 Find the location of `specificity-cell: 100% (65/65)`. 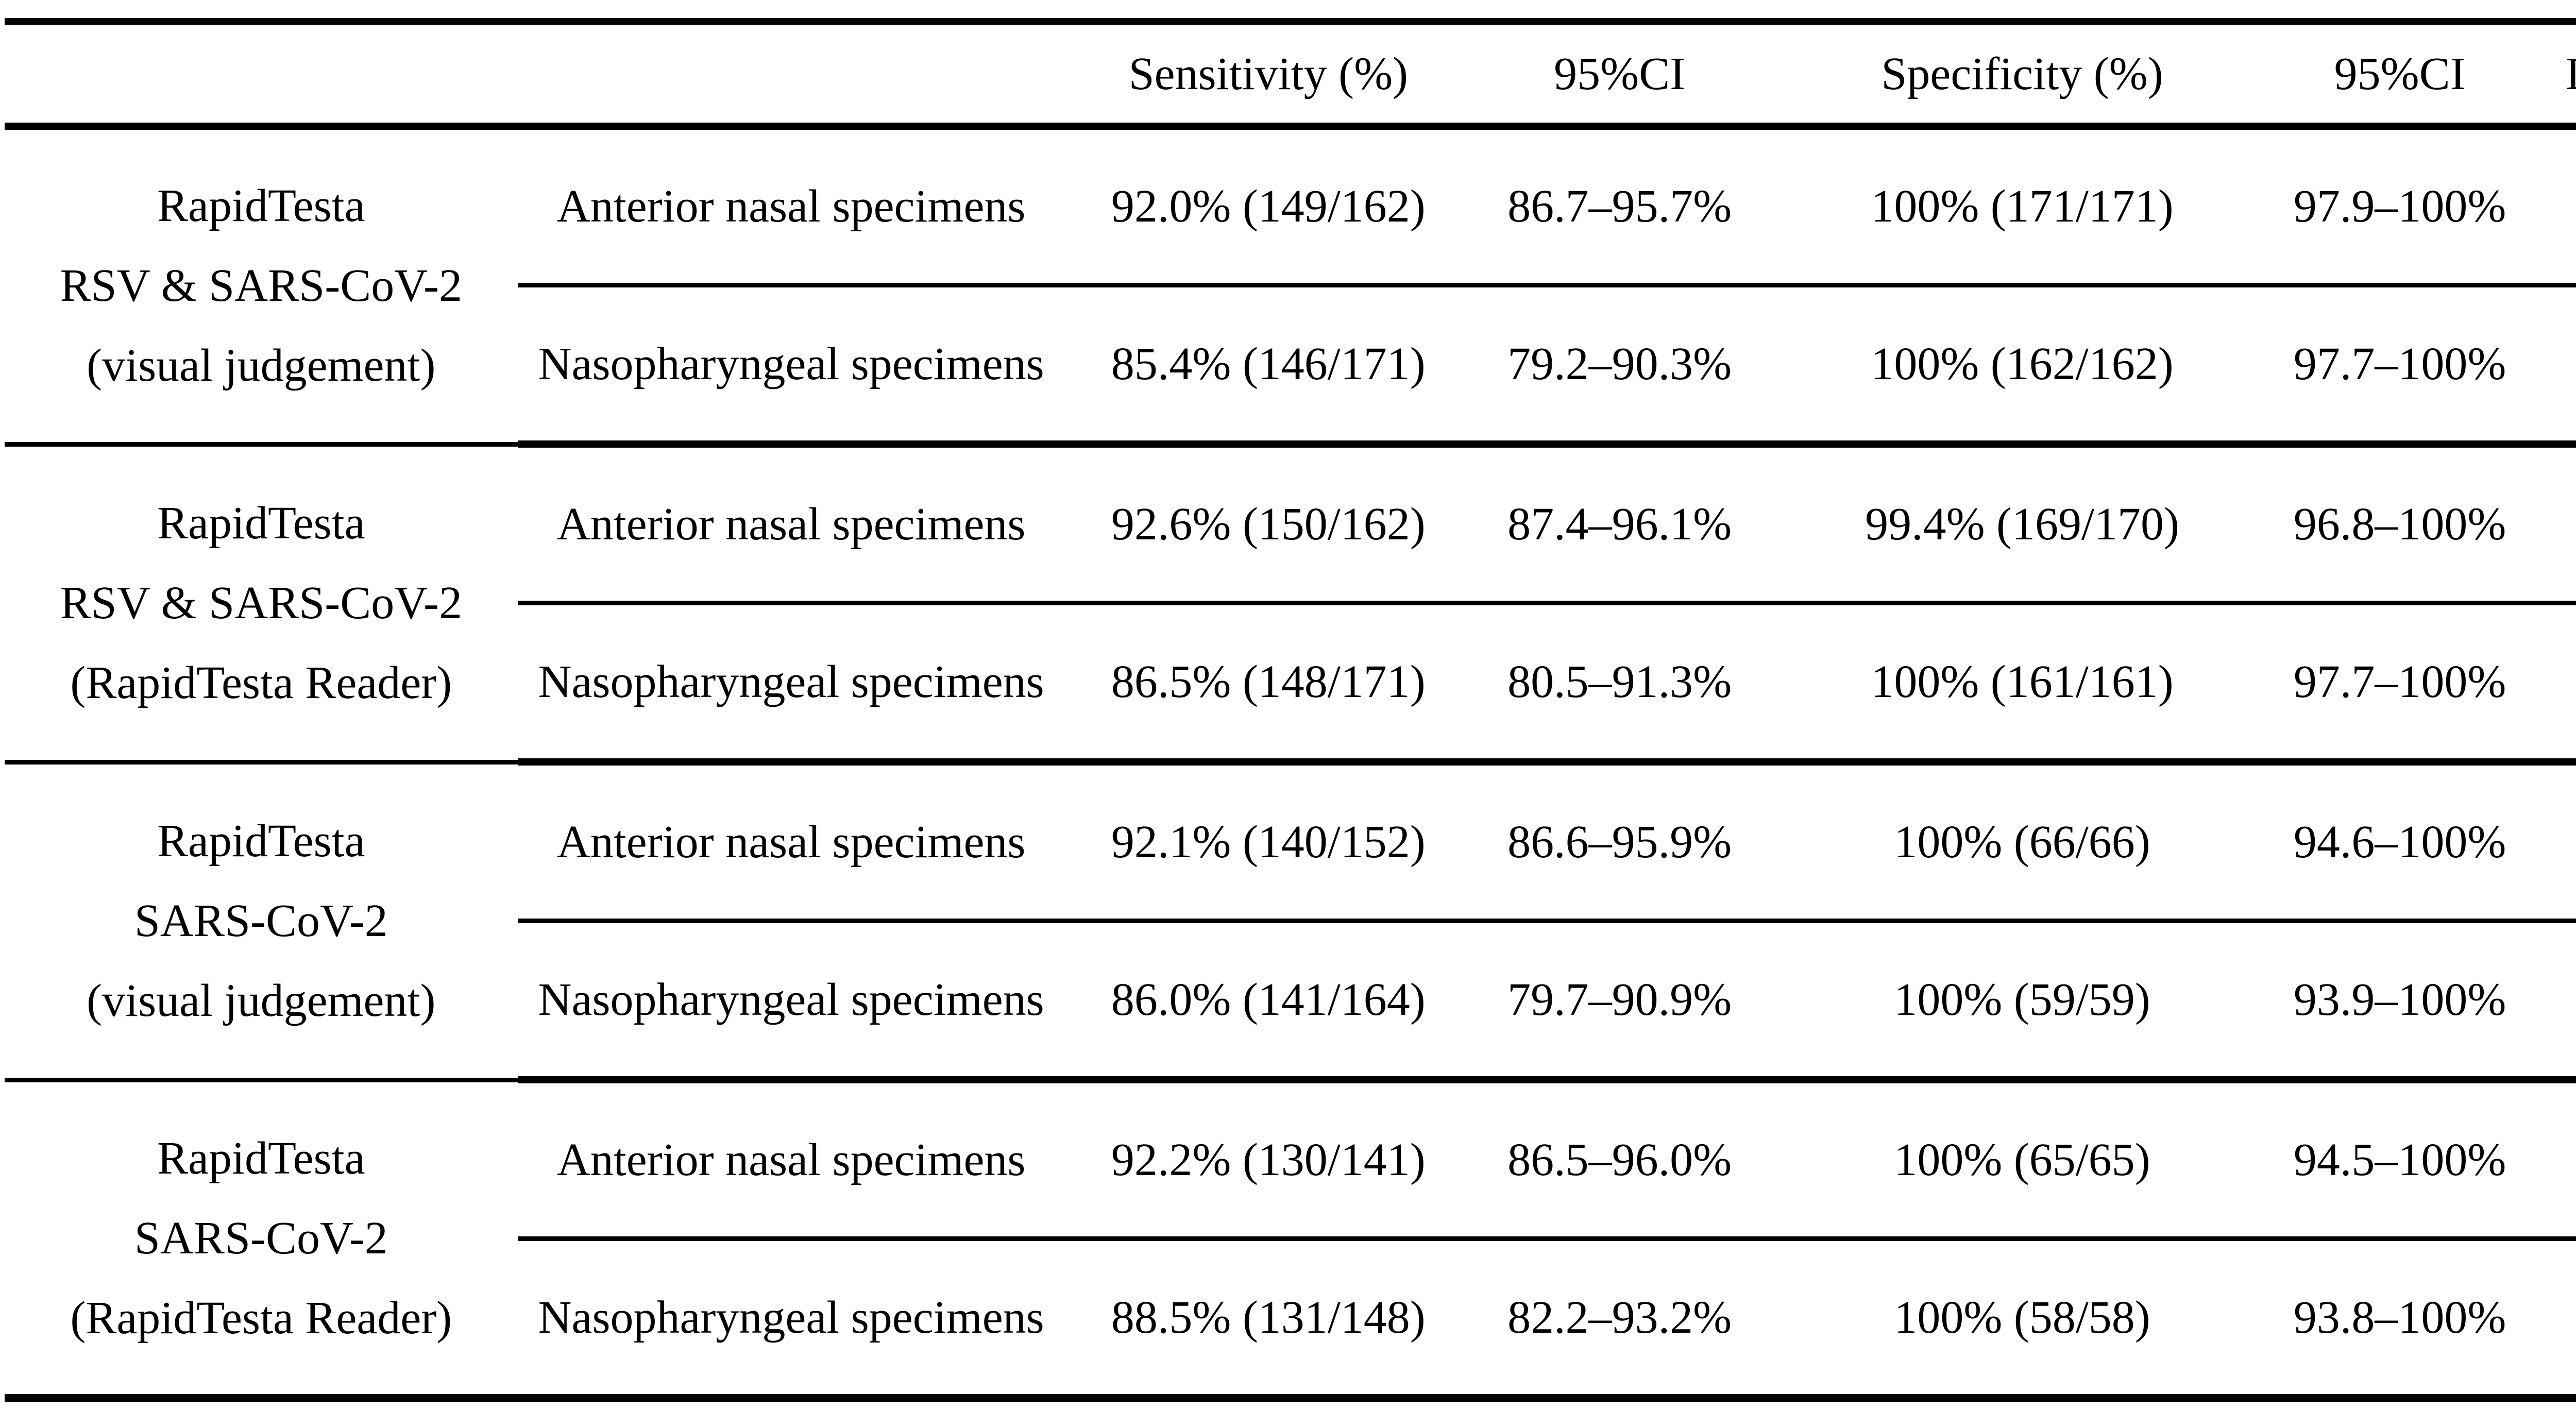

specificity-cell: 100% (65/65) is located at coordinates (2022, 1160).